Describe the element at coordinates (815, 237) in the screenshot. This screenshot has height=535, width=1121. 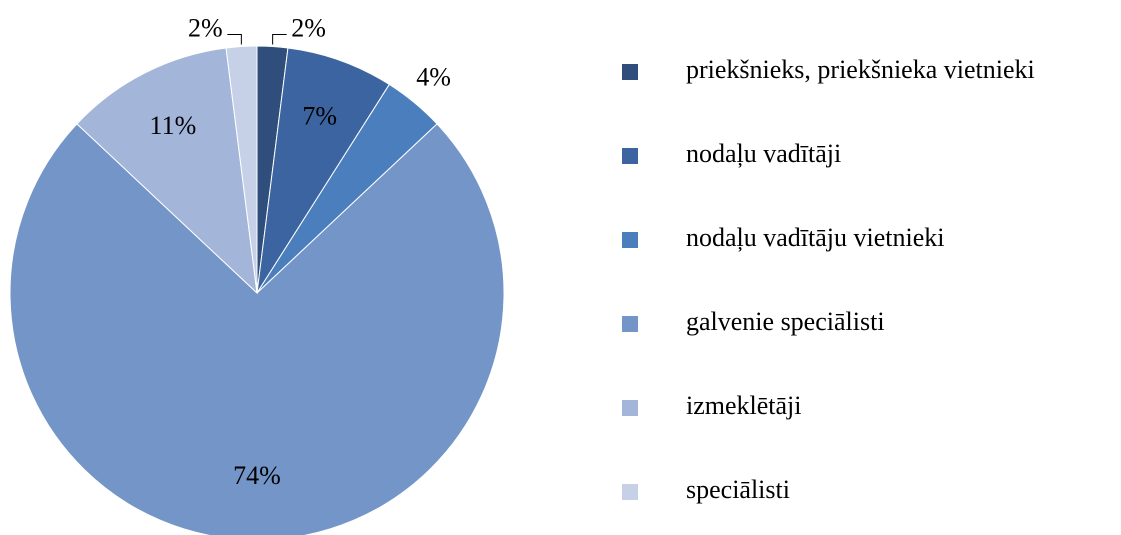
I see `legend-label: nodaļu vadītāju vietnieki` at that location.